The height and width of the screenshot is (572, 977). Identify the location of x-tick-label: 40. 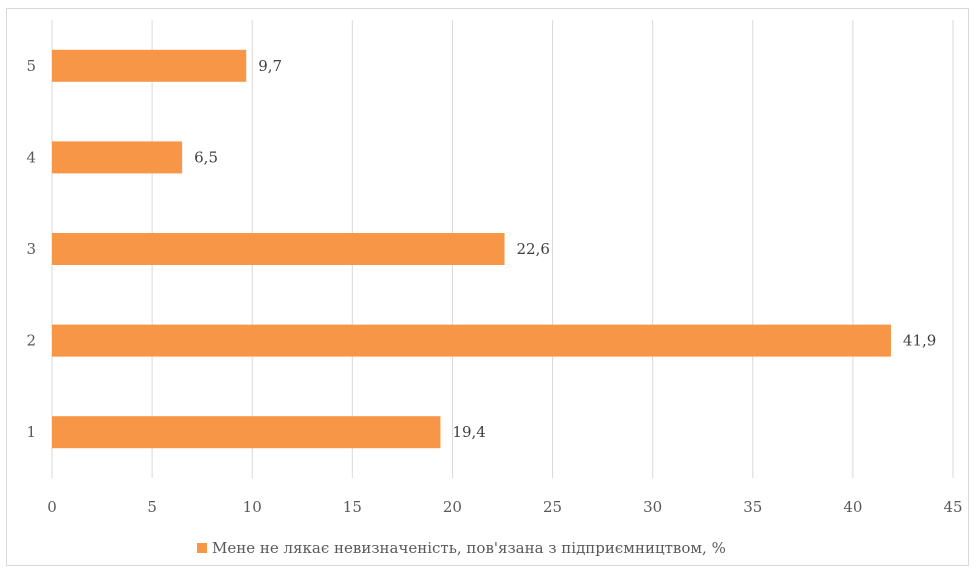
(852, 507).